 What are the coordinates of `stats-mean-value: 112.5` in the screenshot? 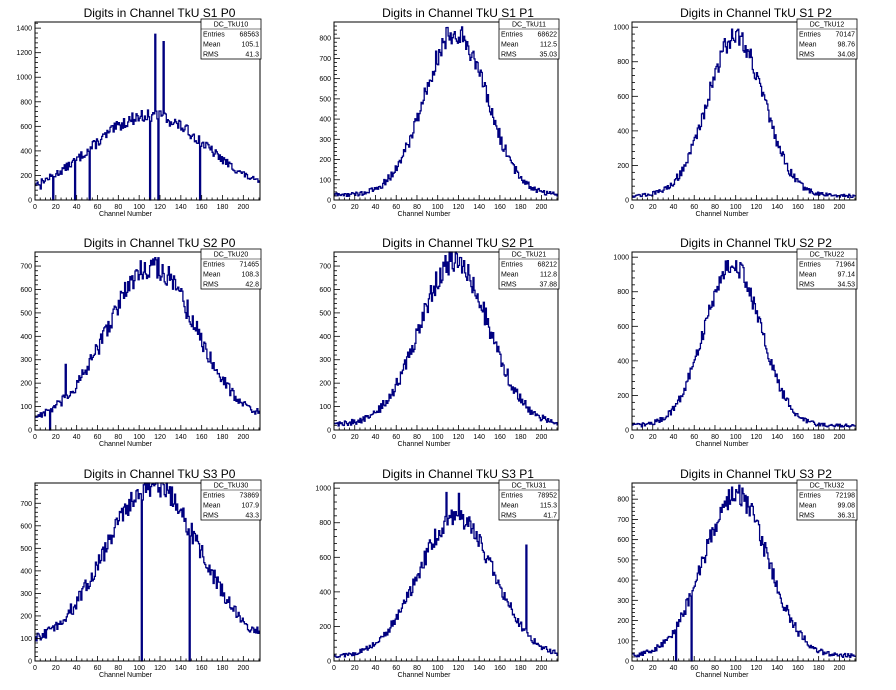 It's located at (548, 45).